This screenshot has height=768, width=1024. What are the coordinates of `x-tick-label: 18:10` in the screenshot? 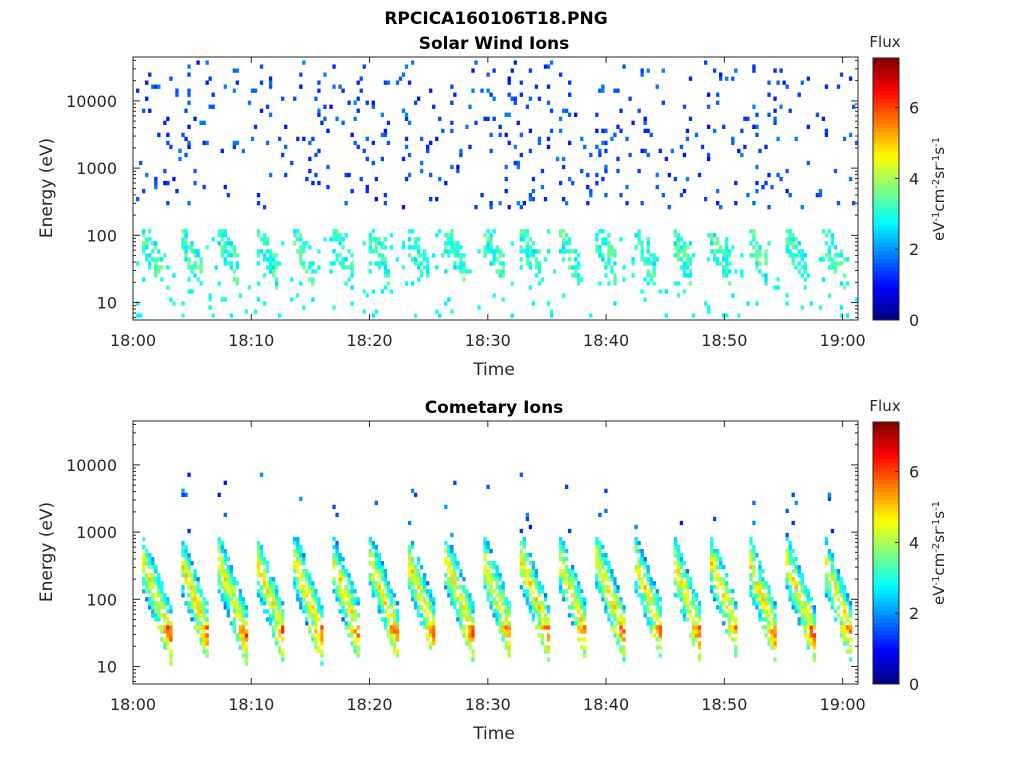 It's located at (251, 704).